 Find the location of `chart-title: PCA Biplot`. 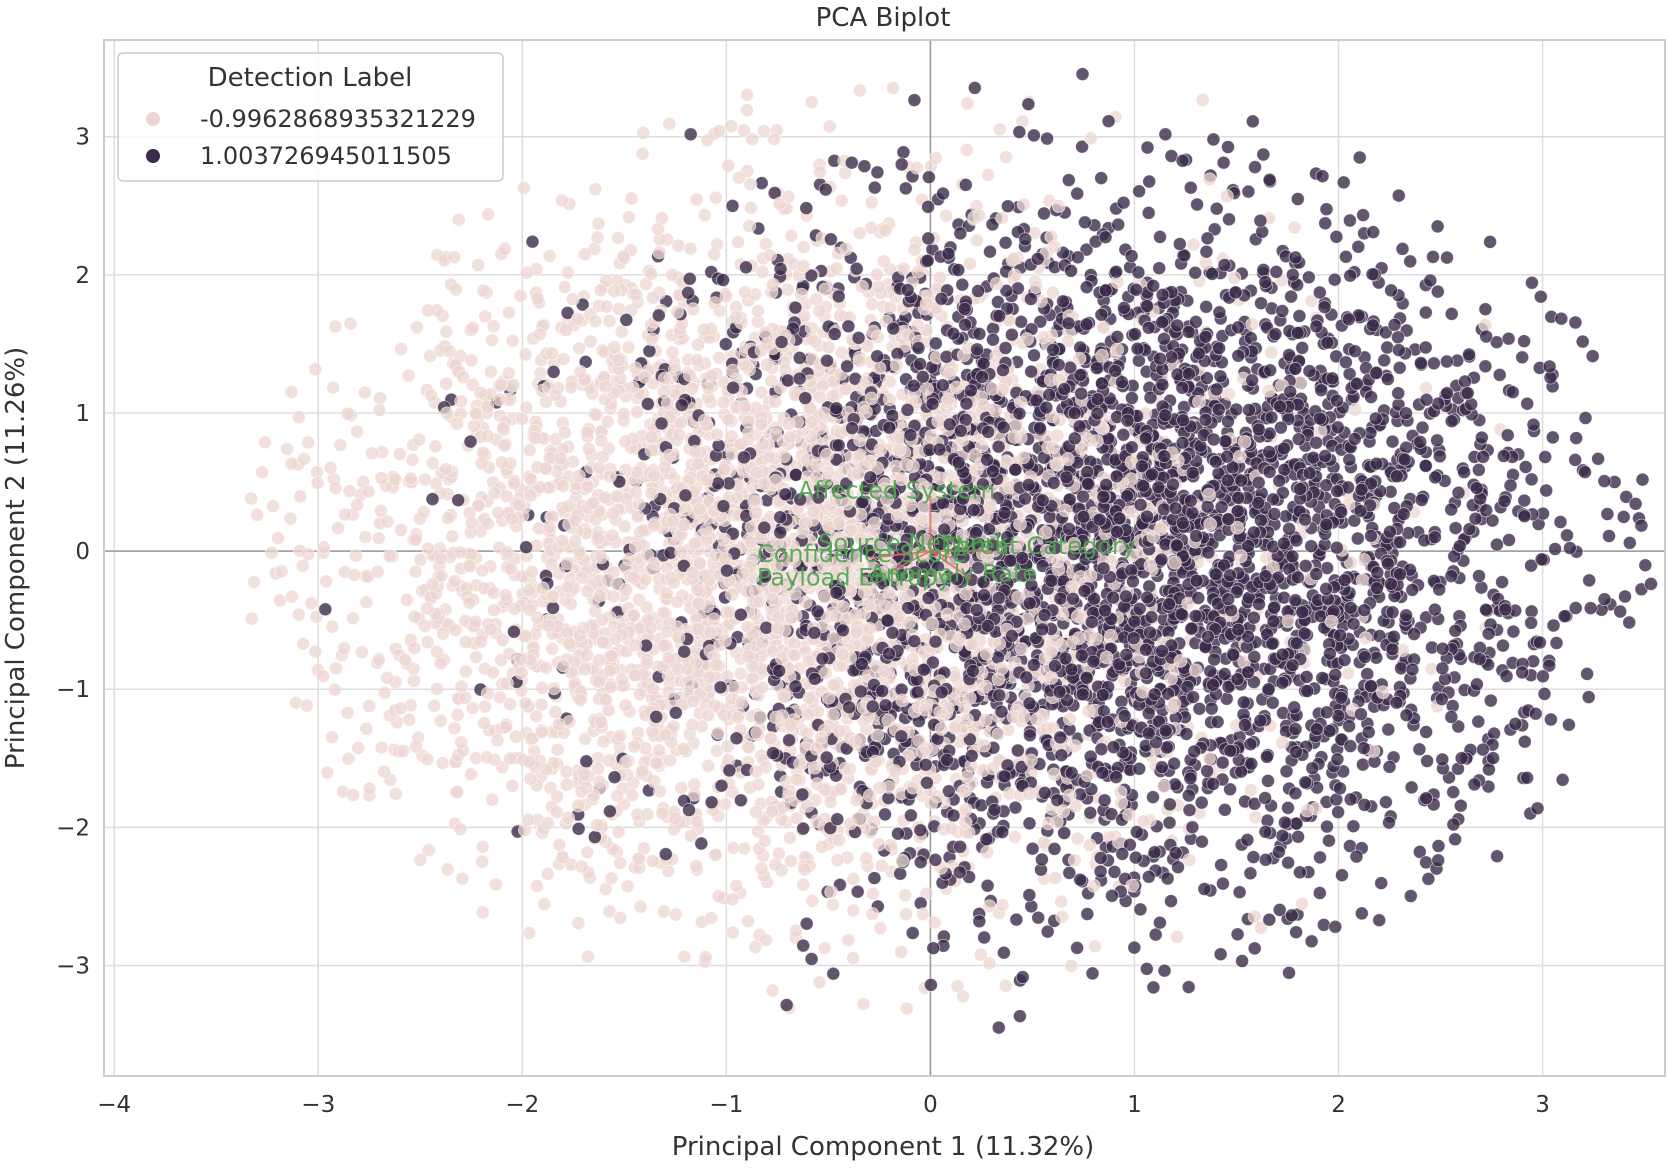

chart-title: PCA Biplot is located at coordinates (883, 18).